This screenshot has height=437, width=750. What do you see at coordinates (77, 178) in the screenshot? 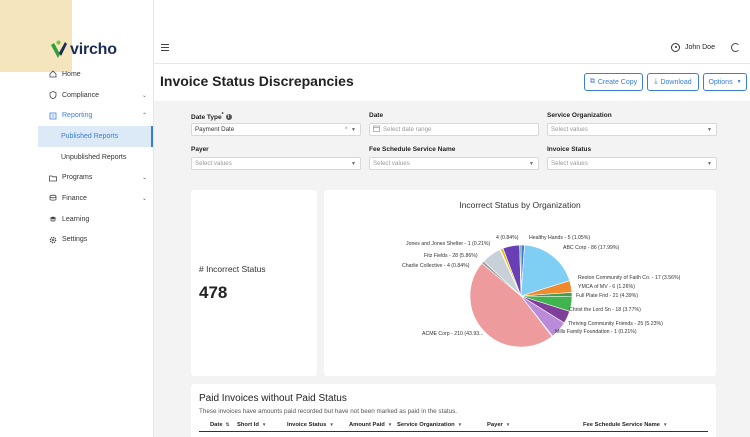
I see `sidebar-item-label: Programs` at bounding box center [77, 178].